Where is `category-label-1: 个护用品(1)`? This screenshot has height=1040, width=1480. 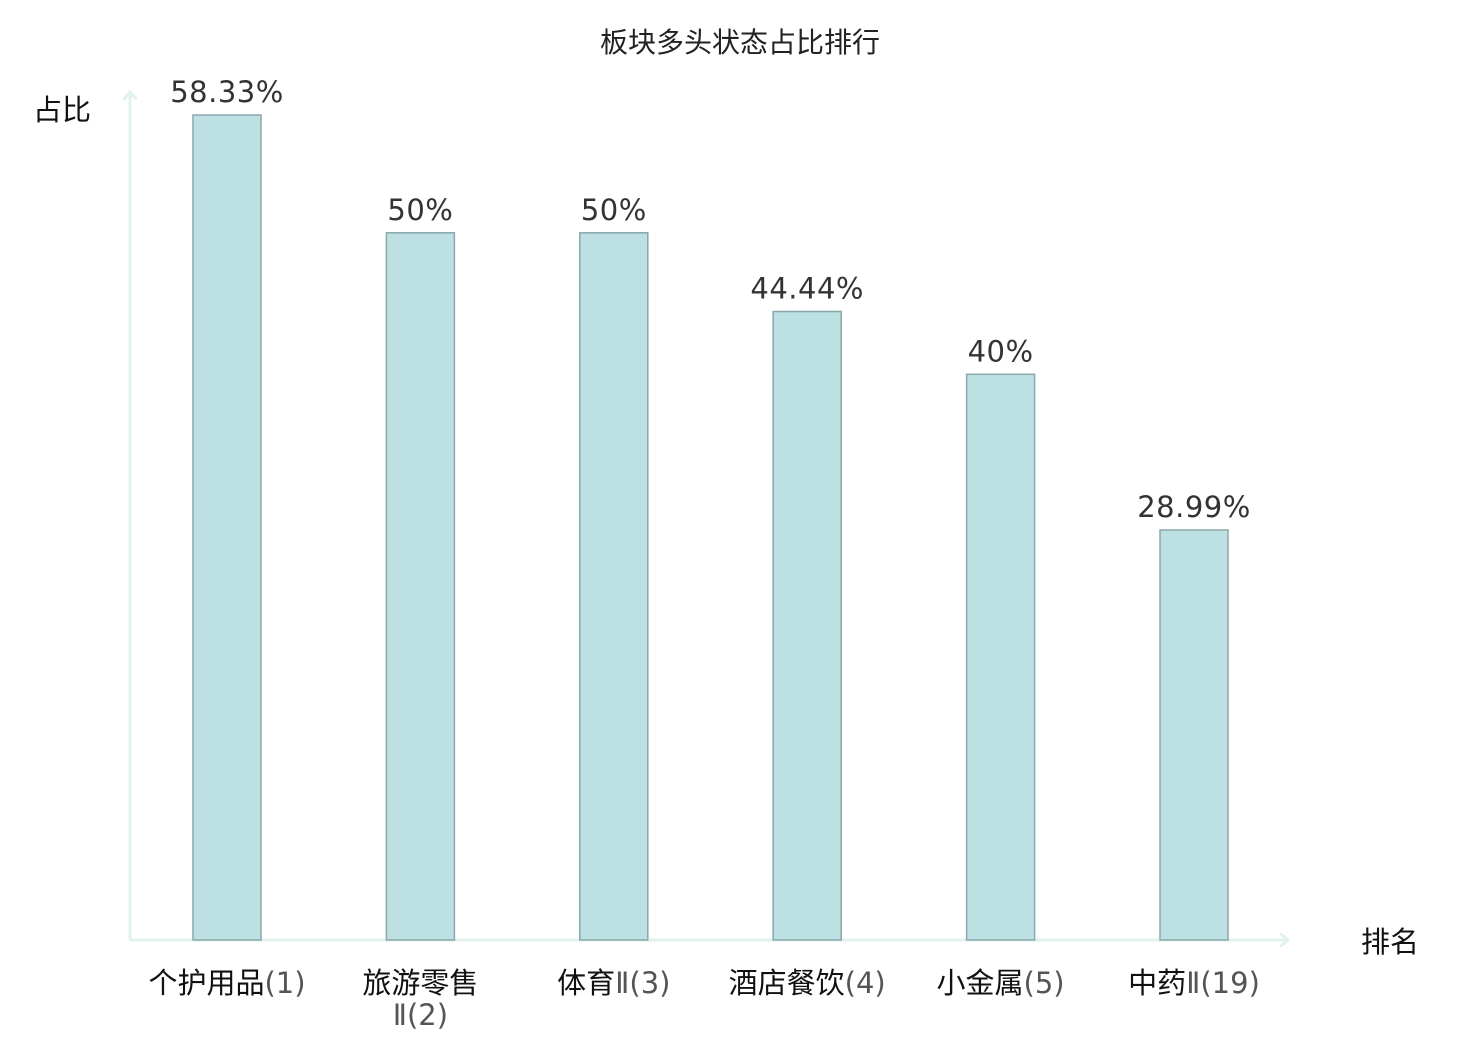
category-label-1: 个护用品(1) is located at coordinates (226, 983).